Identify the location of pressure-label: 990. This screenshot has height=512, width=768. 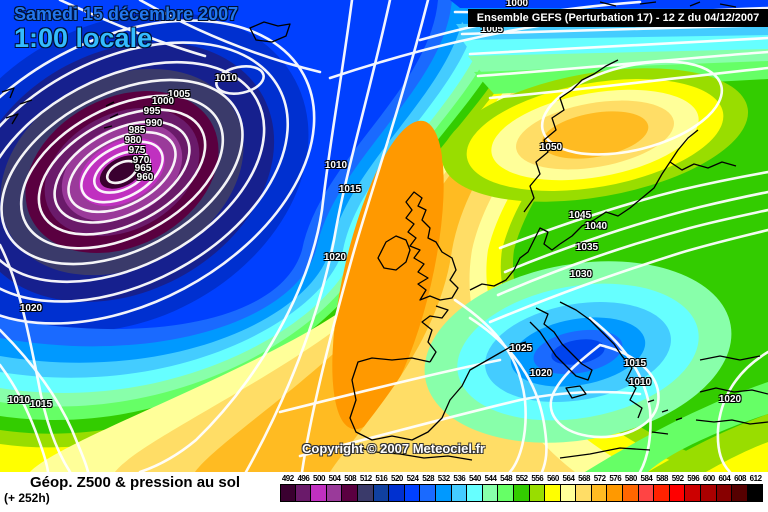
(154, 123).